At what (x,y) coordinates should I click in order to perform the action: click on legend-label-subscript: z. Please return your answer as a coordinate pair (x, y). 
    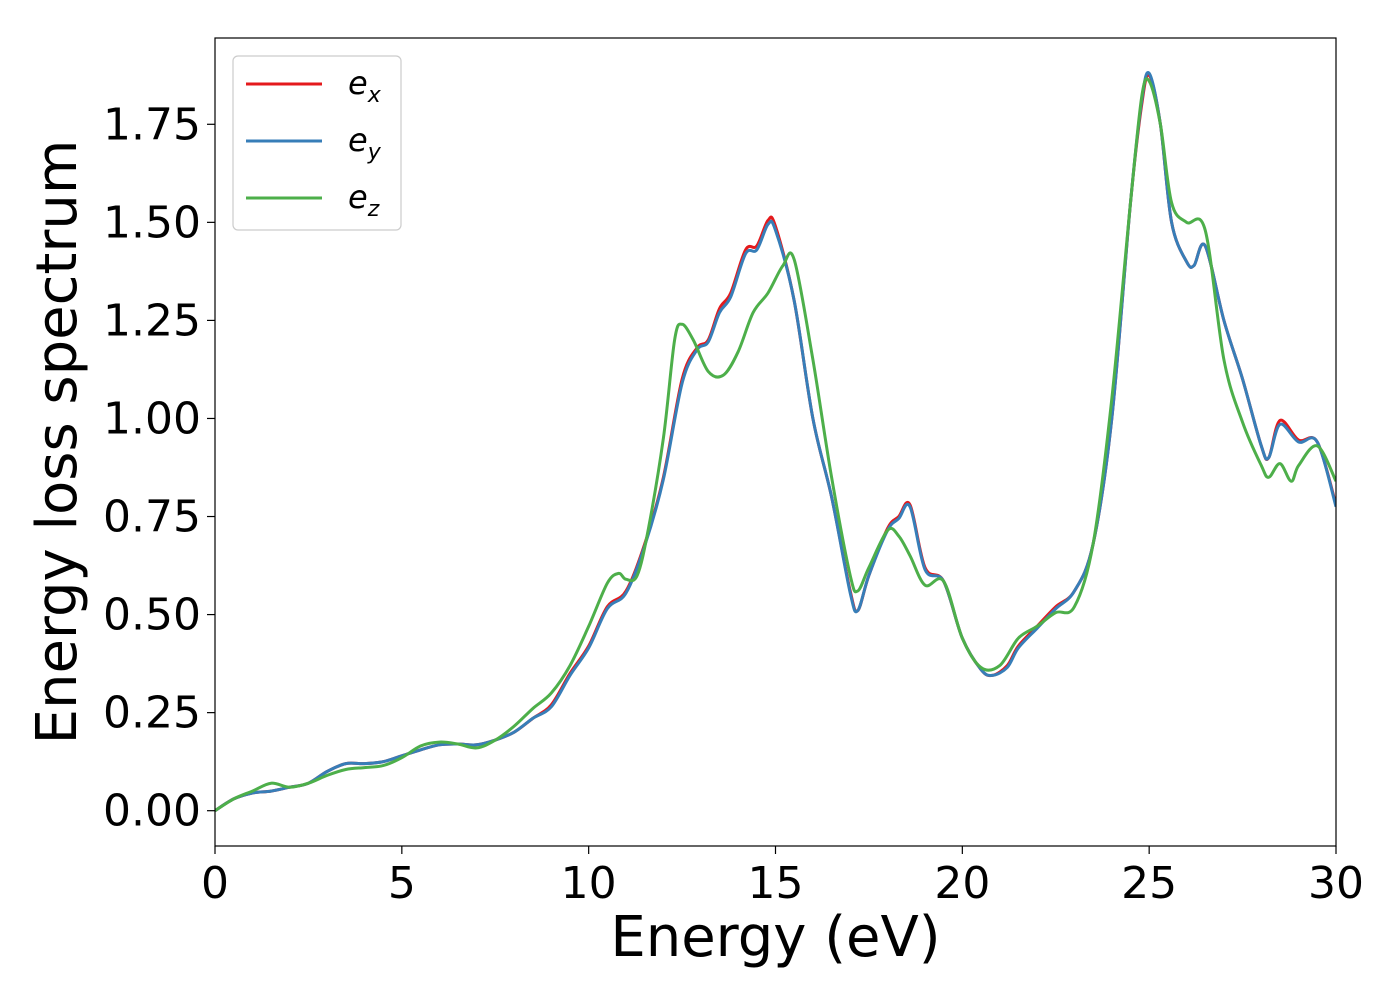
    Looking at the image, I should click on (373, 209).